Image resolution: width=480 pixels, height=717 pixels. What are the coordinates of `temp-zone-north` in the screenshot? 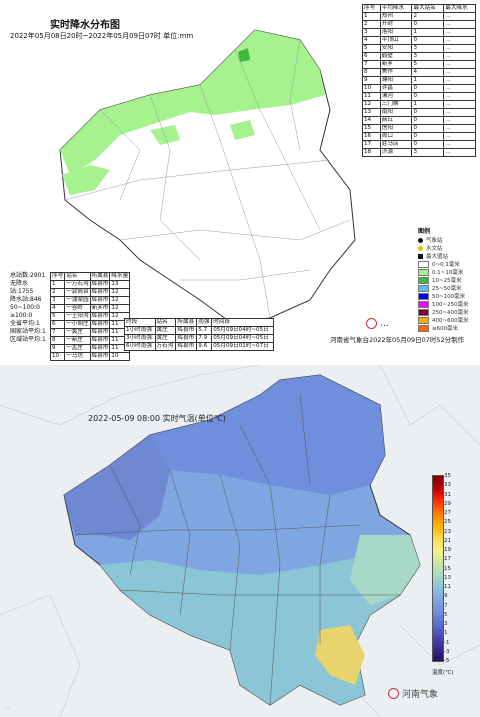 It's located at (267, 435).